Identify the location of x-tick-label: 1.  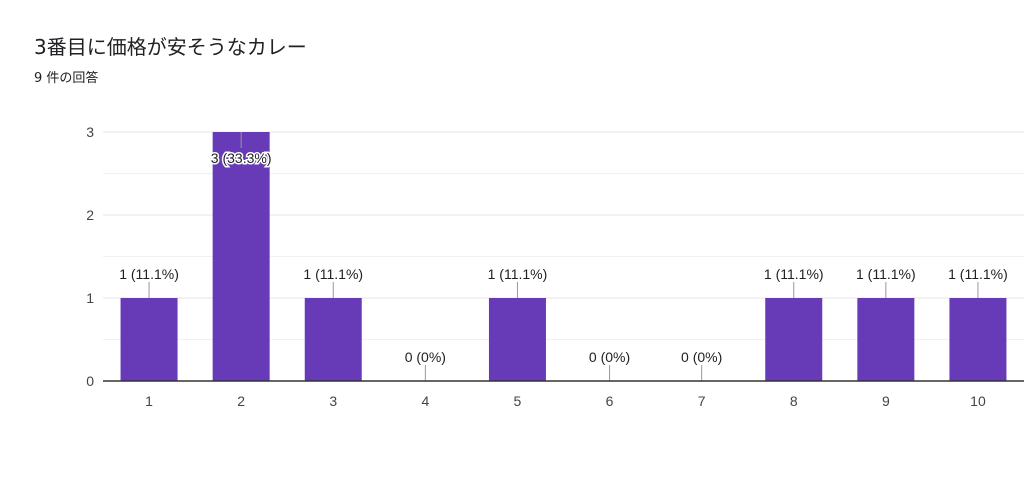
(149, 401).